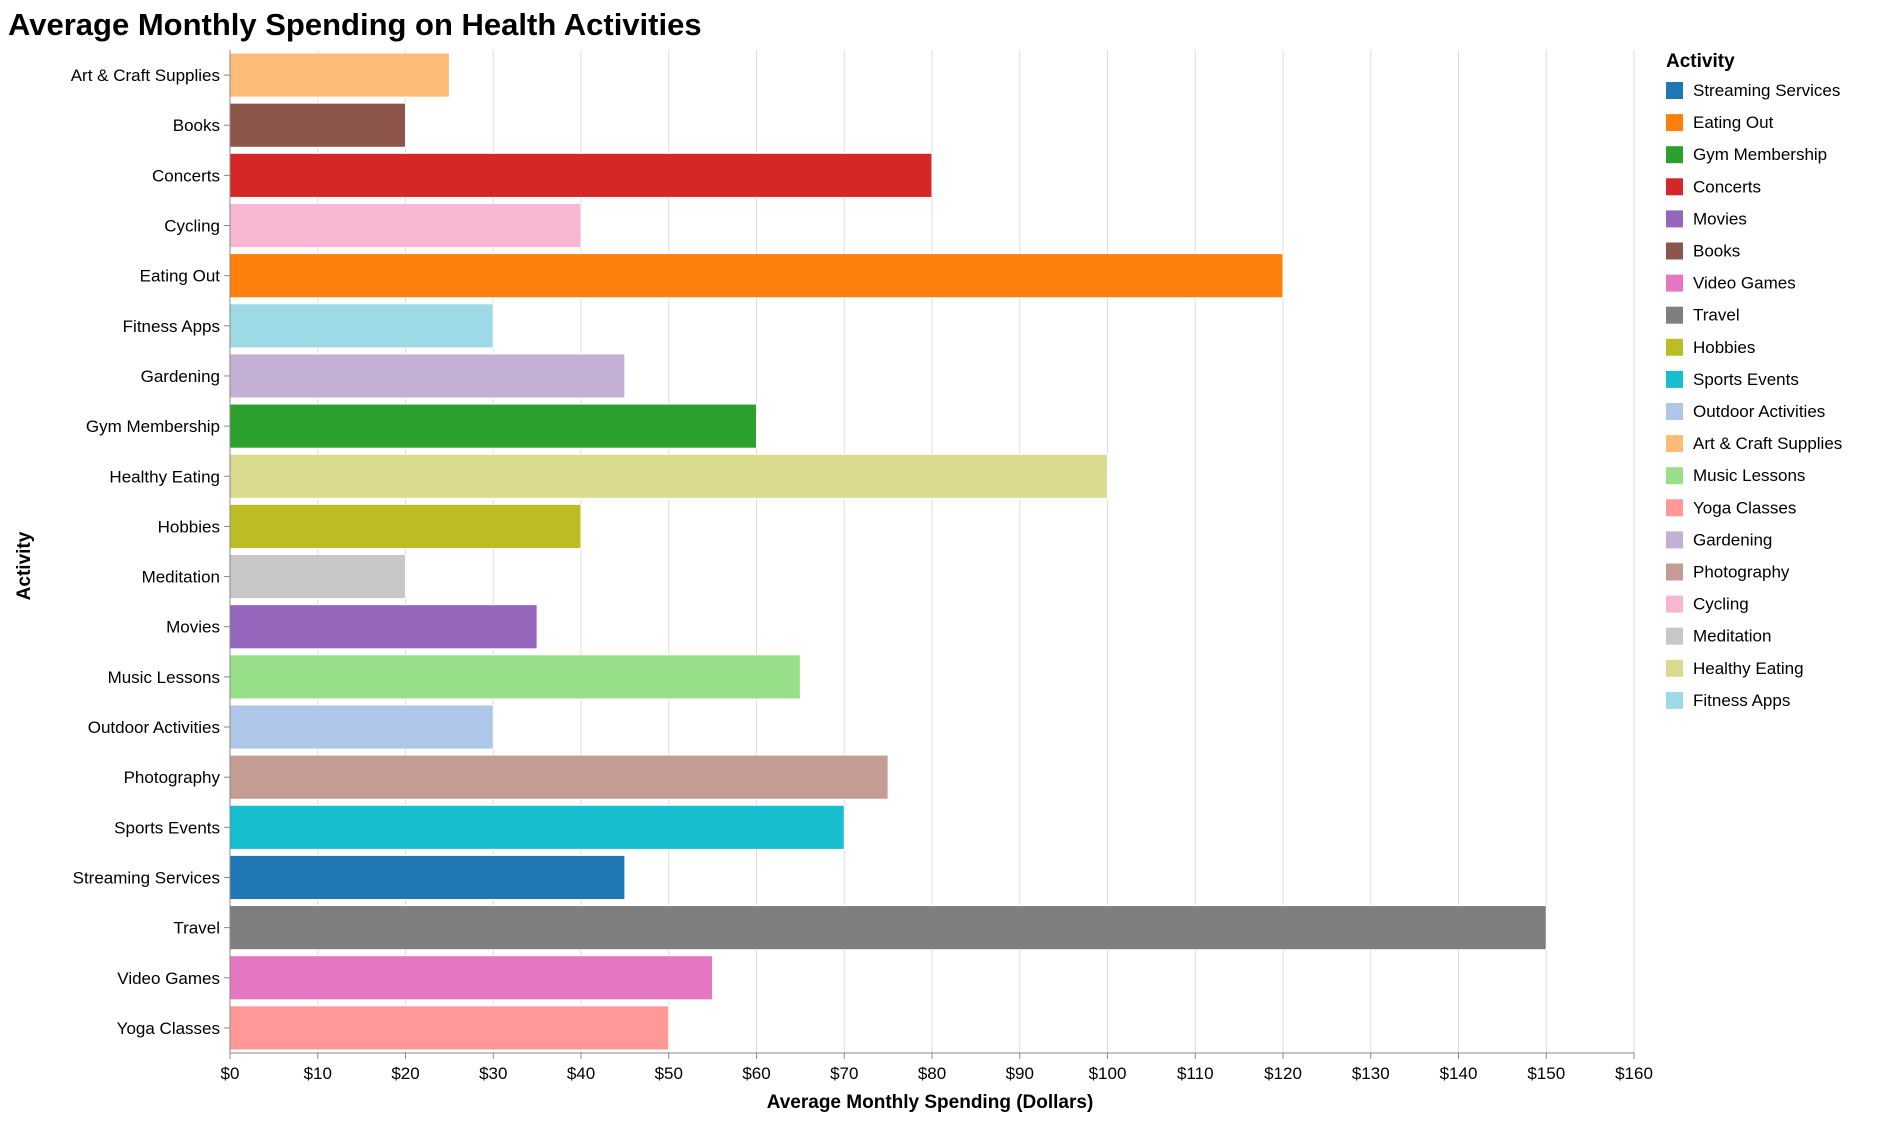 The width and height of the screenshot is (1884, 1124). I want to click on x-tick-label: $10, so click(318, 1073).